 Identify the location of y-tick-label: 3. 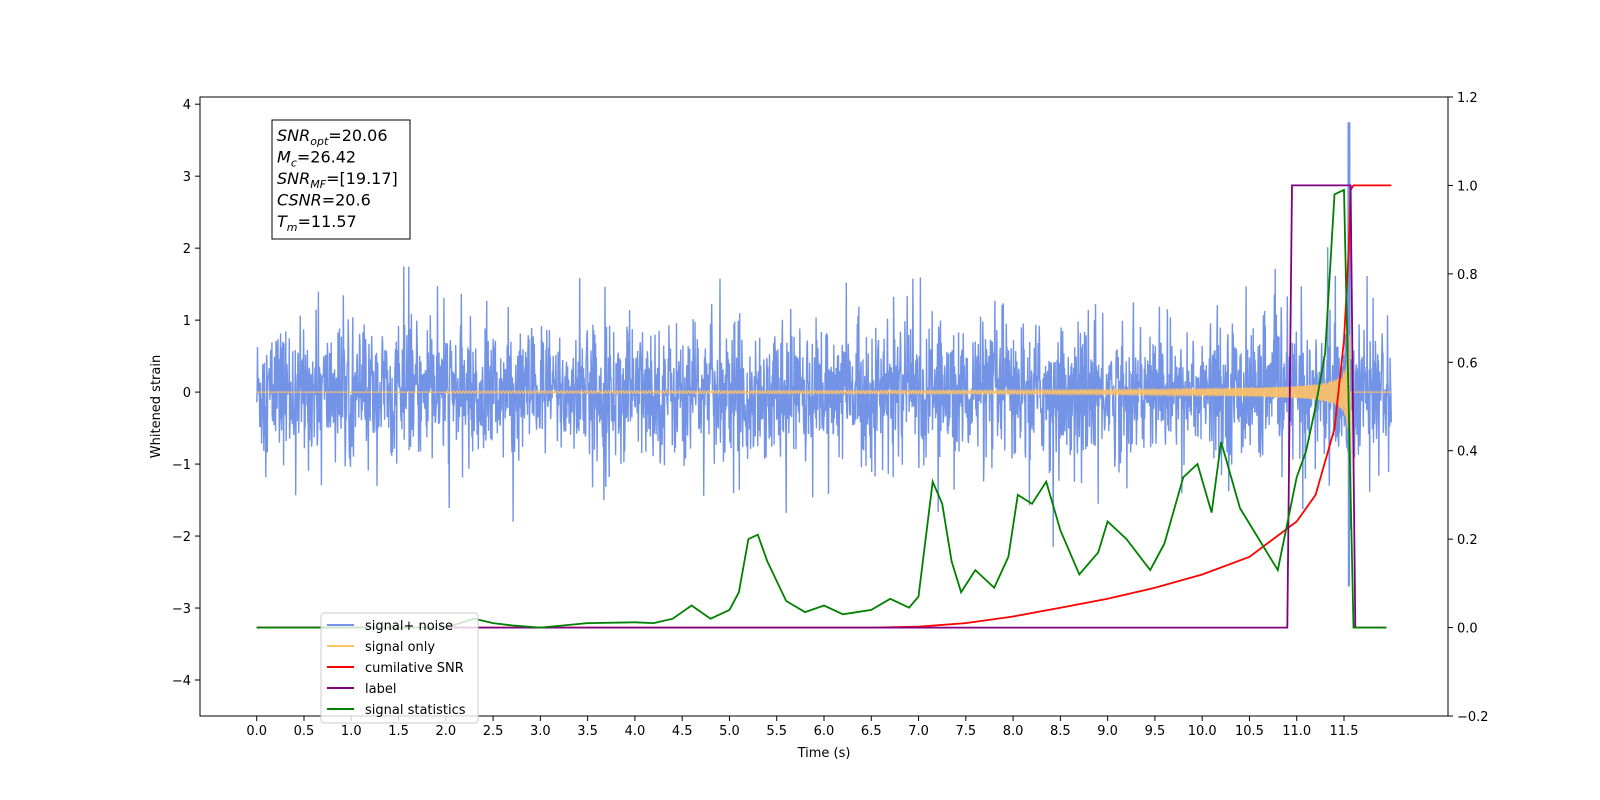
(187, 177).